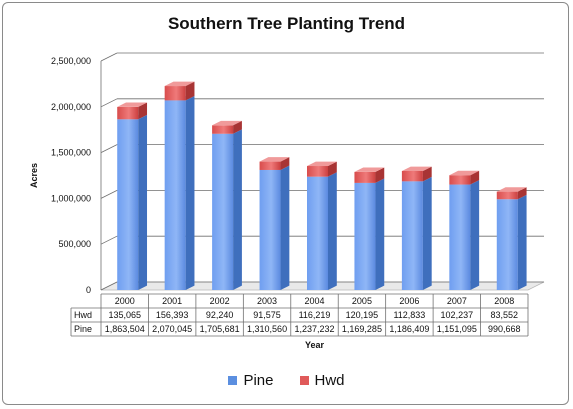  I want to click on legend-item-pine: Pine, so click(251, 380).